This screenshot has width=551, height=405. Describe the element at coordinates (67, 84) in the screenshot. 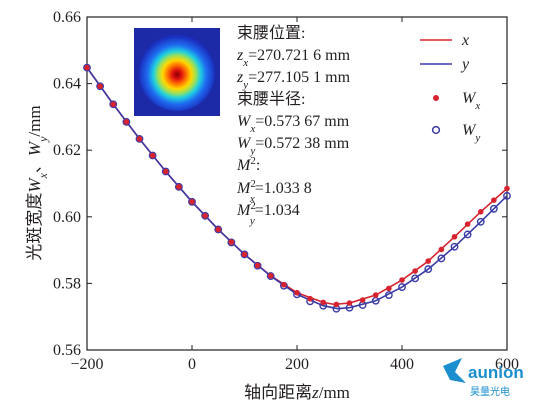

I see `y-tick-label: 0.64` at that location.